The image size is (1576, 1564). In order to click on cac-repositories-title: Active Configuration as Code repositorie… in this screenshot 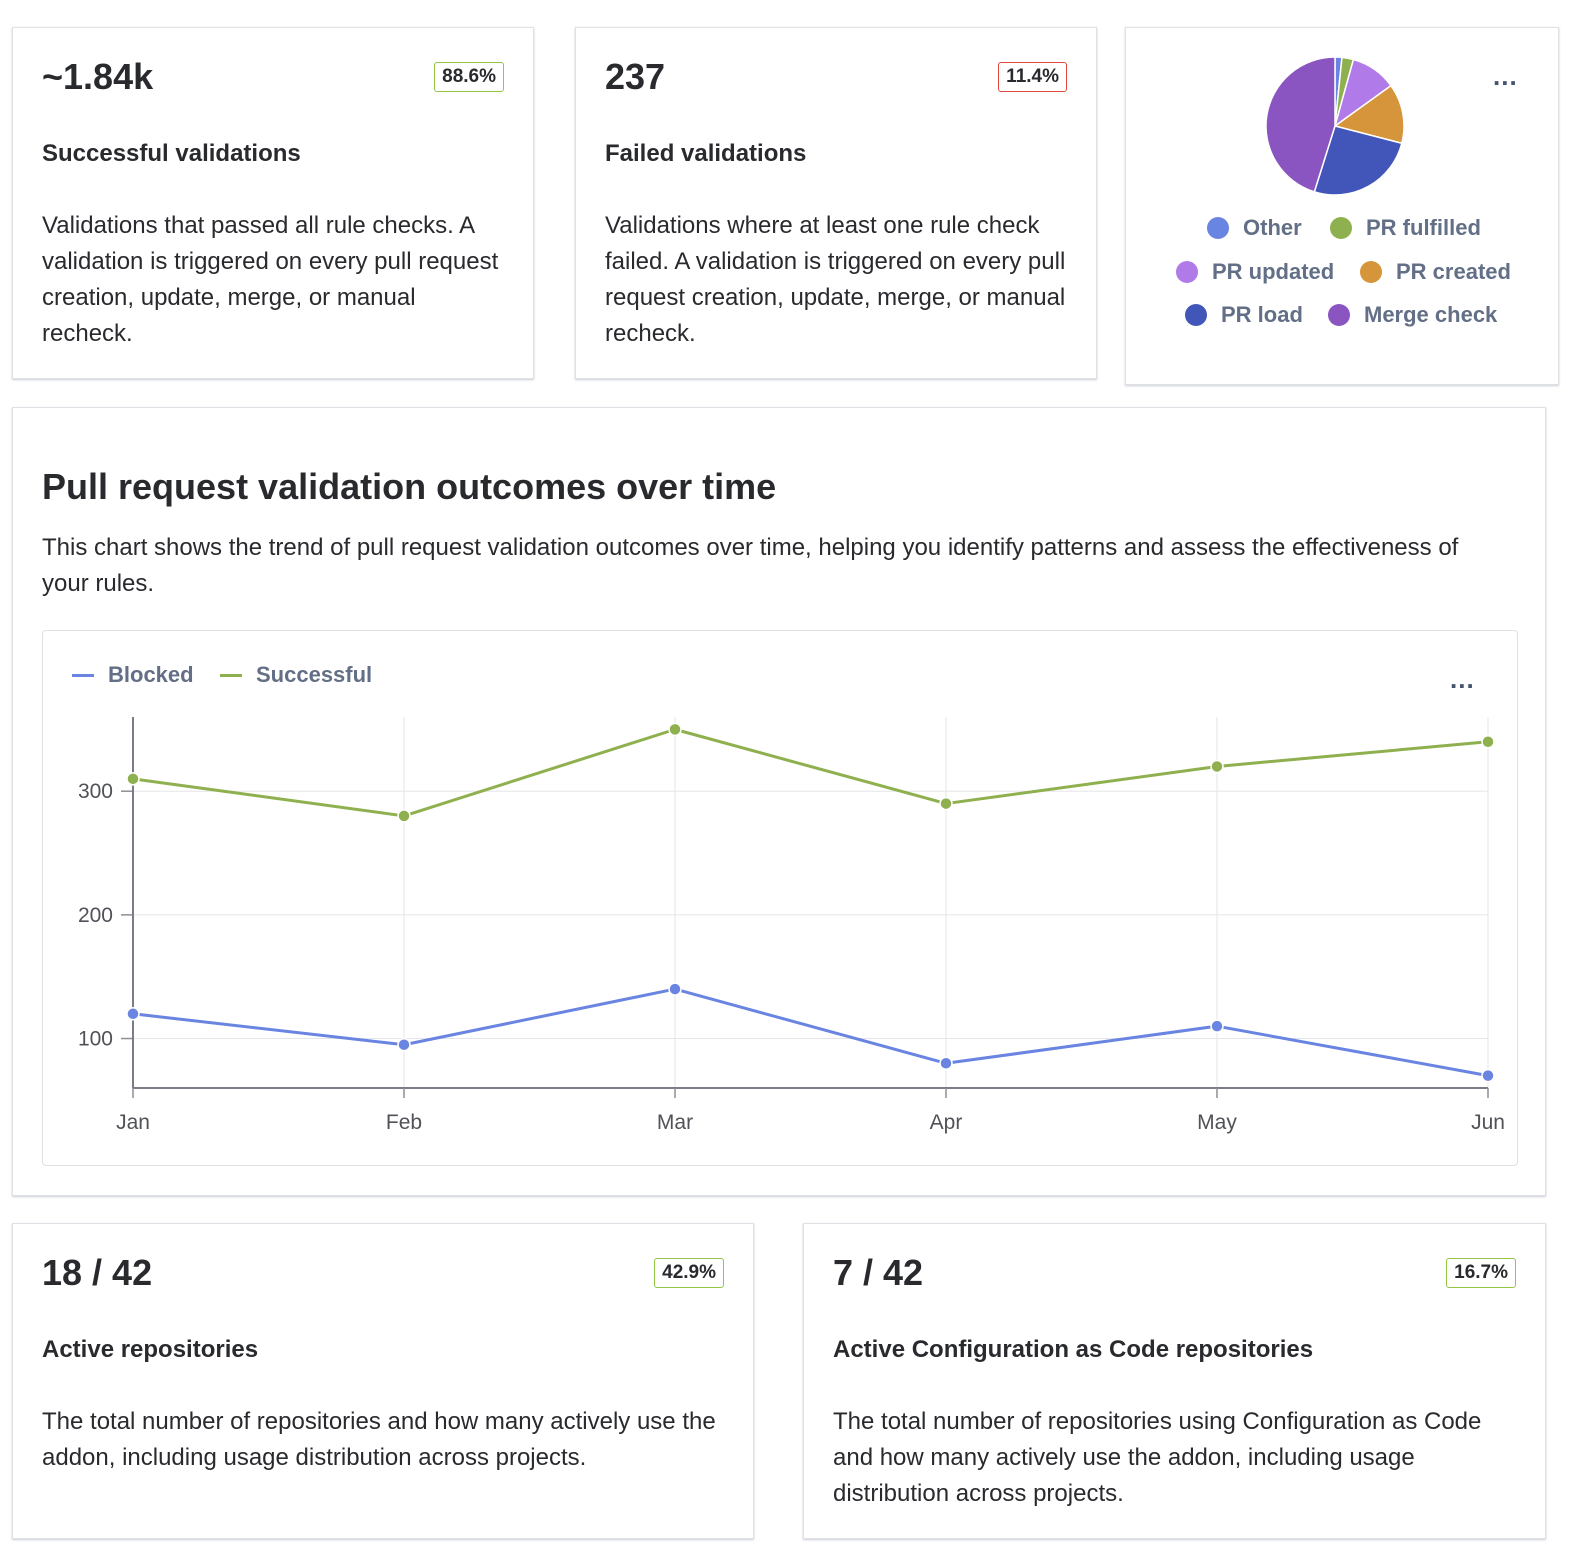, I will do `click(1073, 1349)`.